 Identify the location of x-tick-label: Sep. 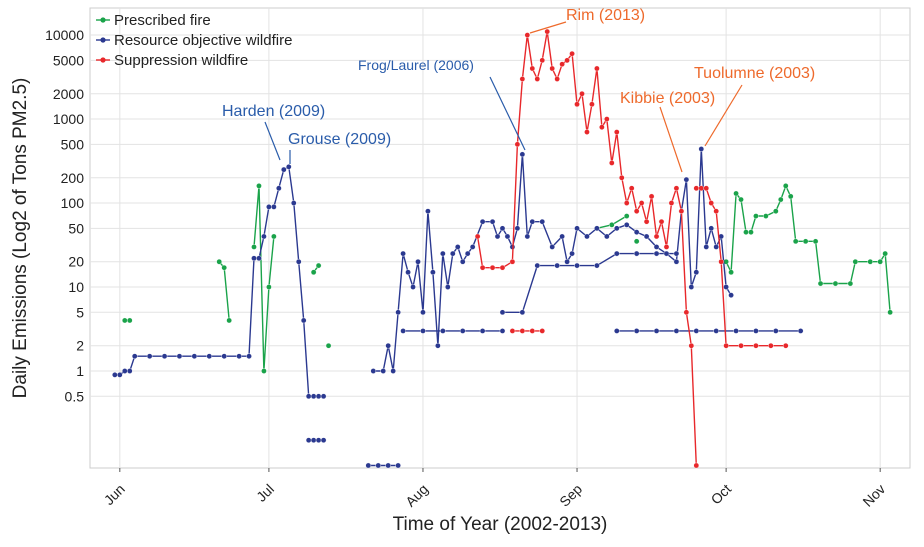
(570, 495).